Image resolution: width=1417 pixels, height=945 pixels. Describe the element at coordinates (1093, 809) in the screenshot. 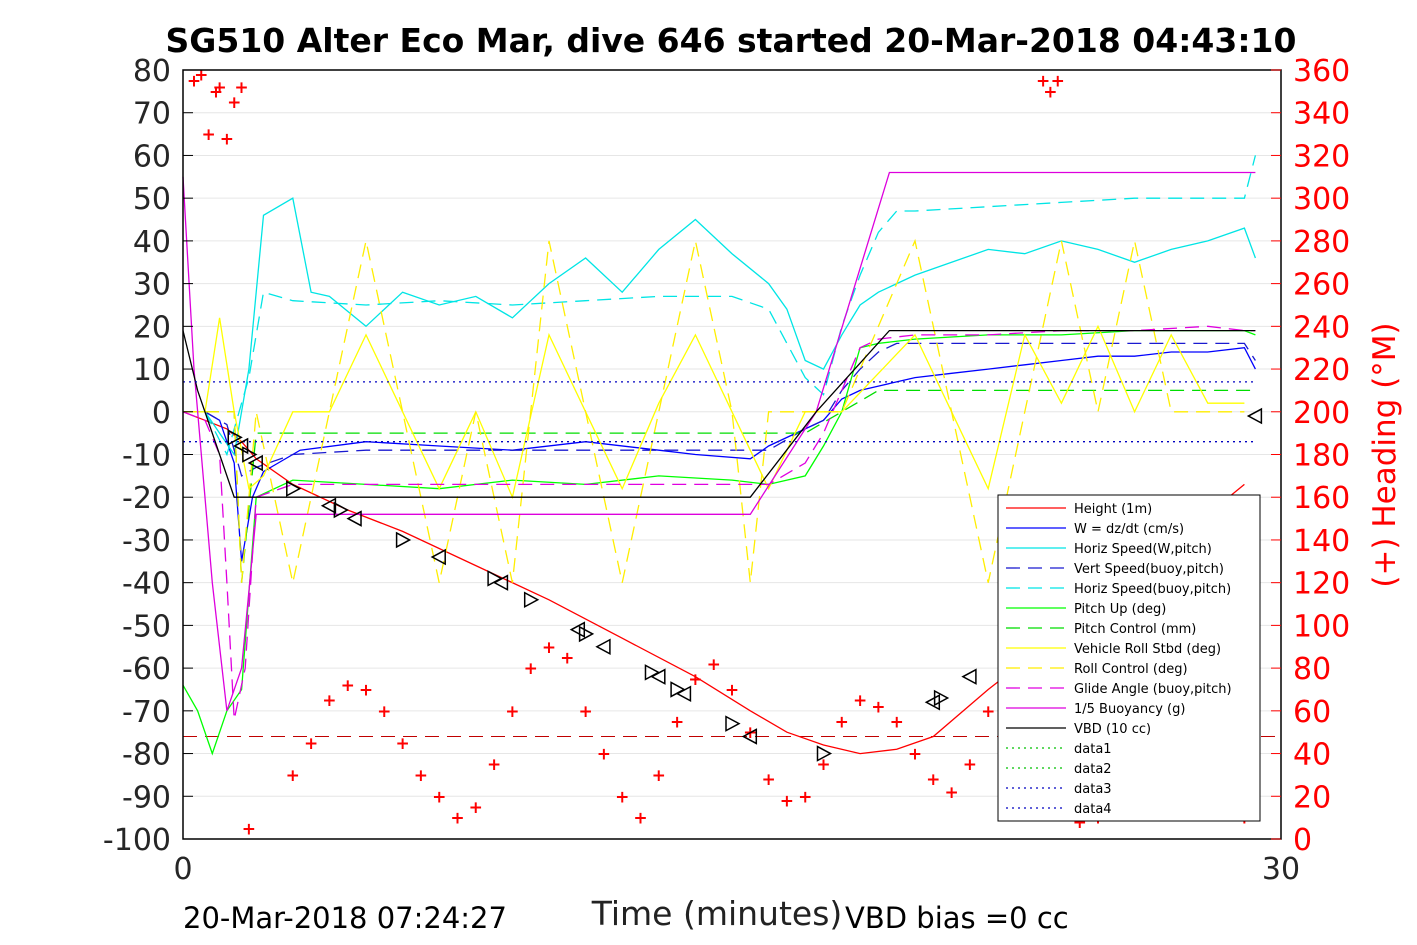

I see `legend-entry: data4` at that location.